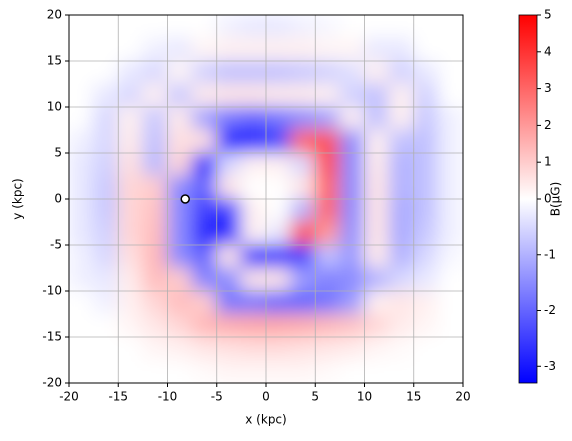 The height and width of the screenshot is (441, 572). Describe the element at coordinates (548, 162) in the screenshot. I see `colorbar-tick-label: 1` at that location.